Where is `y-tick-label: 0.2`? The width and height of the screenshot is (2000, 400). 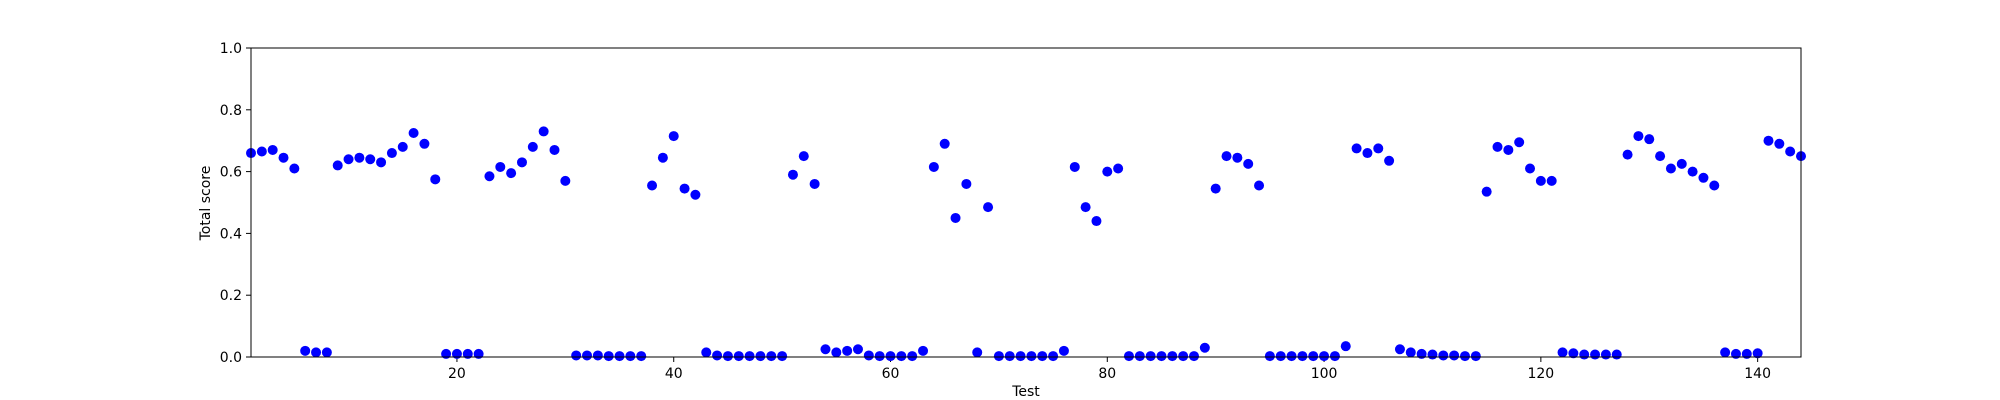 y-tick-label: 0.2 is located at coordinates (231, 296).